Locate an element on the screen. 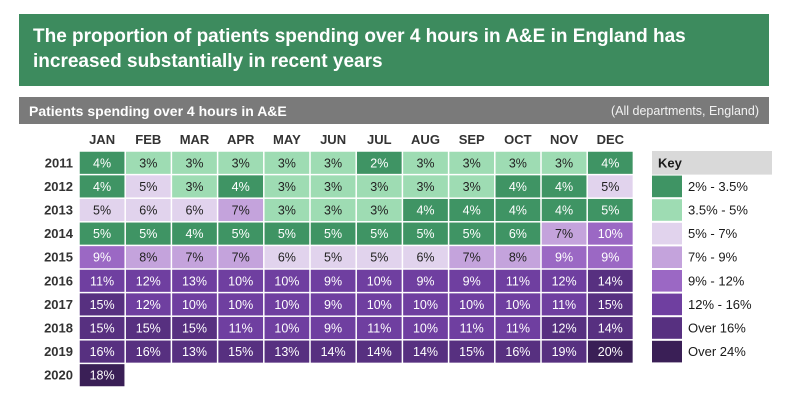  month-label: OCT is located at coordinates (518, 139).